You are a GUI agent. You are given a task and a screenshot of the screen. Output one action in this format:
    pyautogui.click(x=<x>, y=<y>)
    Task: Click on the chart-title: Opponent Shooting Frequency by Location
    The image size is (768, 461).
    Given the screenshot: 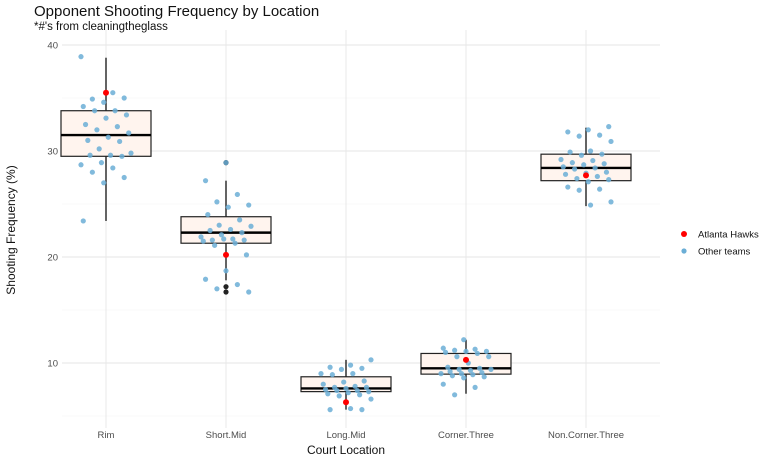 What is the action you would take?
    pyautogui.click(x=177, y=11)
    